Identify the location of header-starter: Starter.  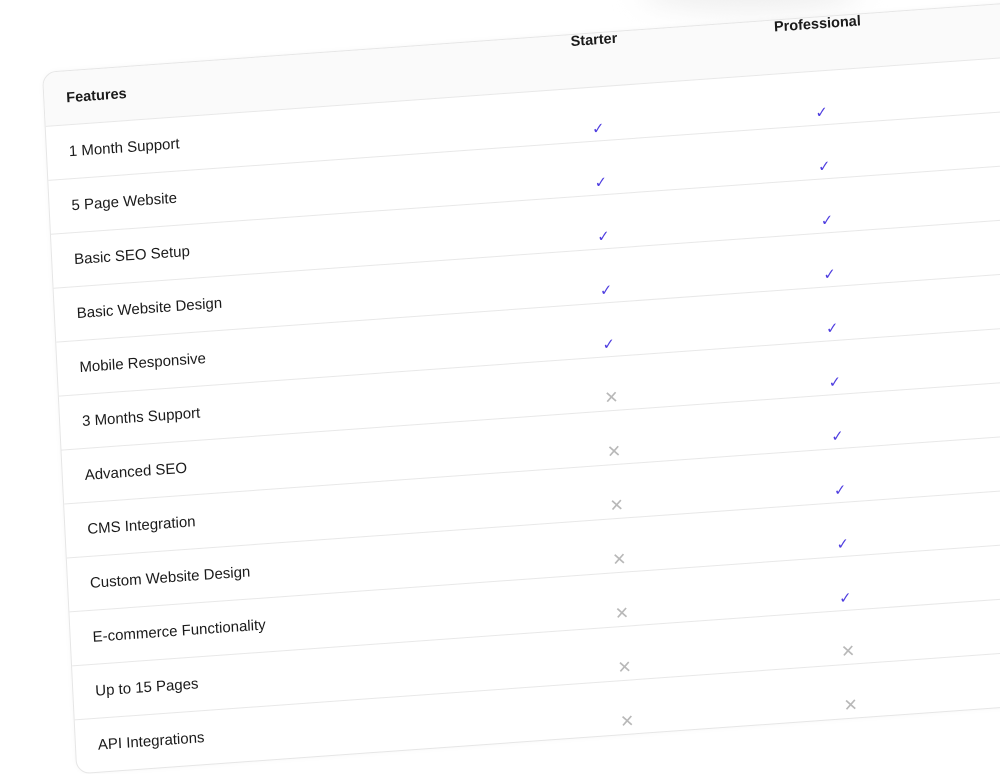
(594, 40).